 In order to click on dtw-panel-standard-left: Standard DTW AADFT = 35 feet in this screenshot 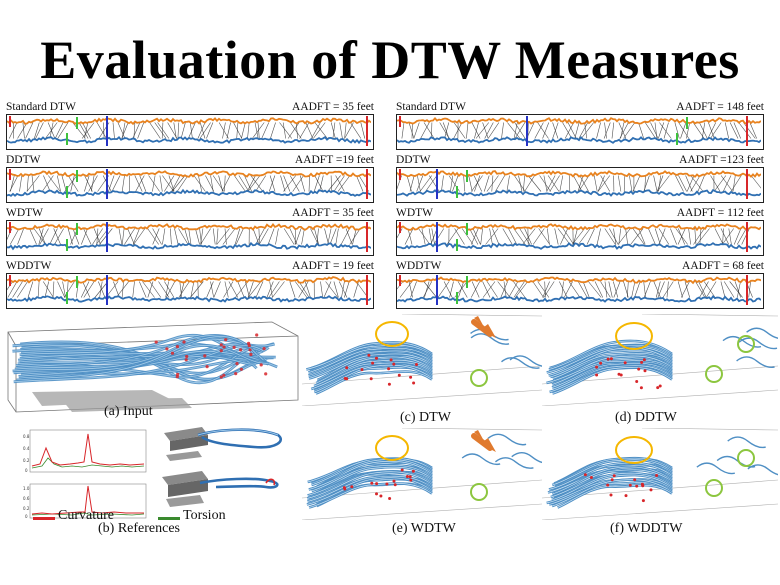, I will do `click(190, 125)`.